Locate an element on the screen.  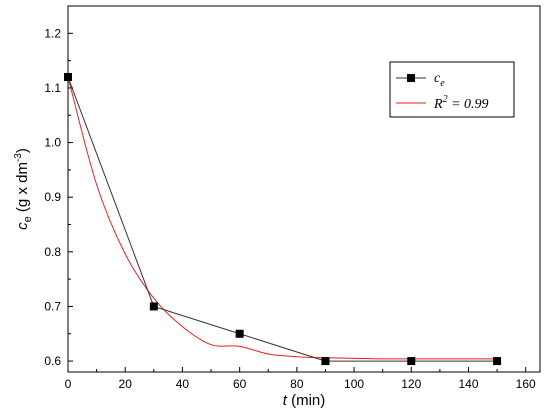
y-tick-label: 1.2 is located at coordinates (52, 33).